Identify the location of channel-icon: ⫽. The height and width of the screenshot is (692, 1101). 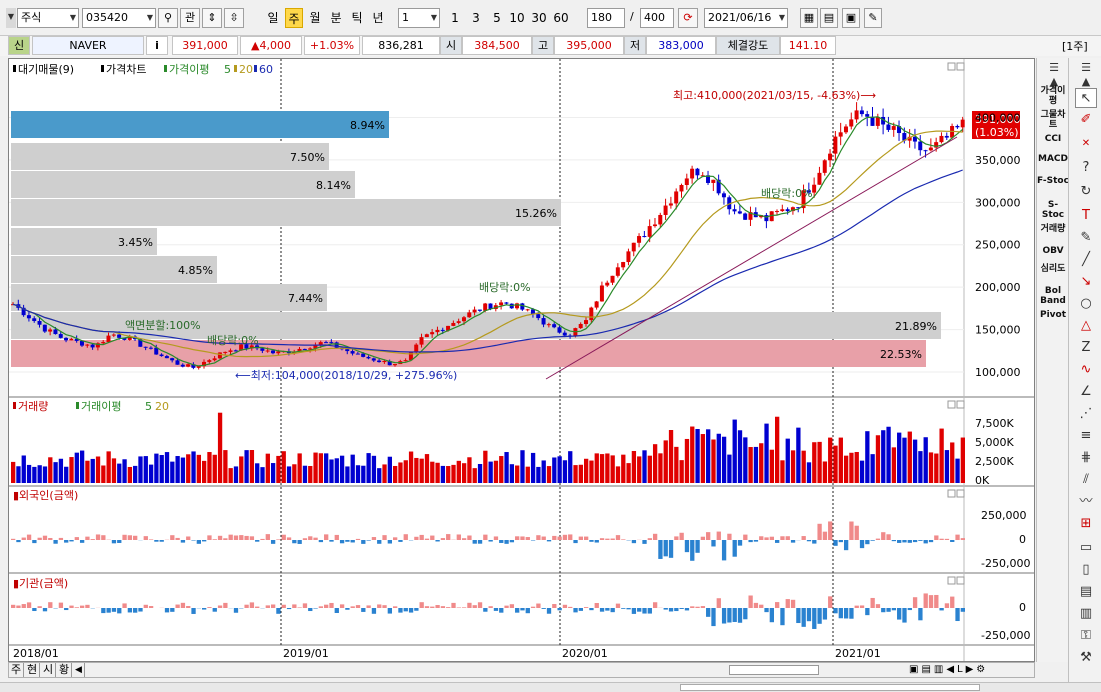
(1086, 479).